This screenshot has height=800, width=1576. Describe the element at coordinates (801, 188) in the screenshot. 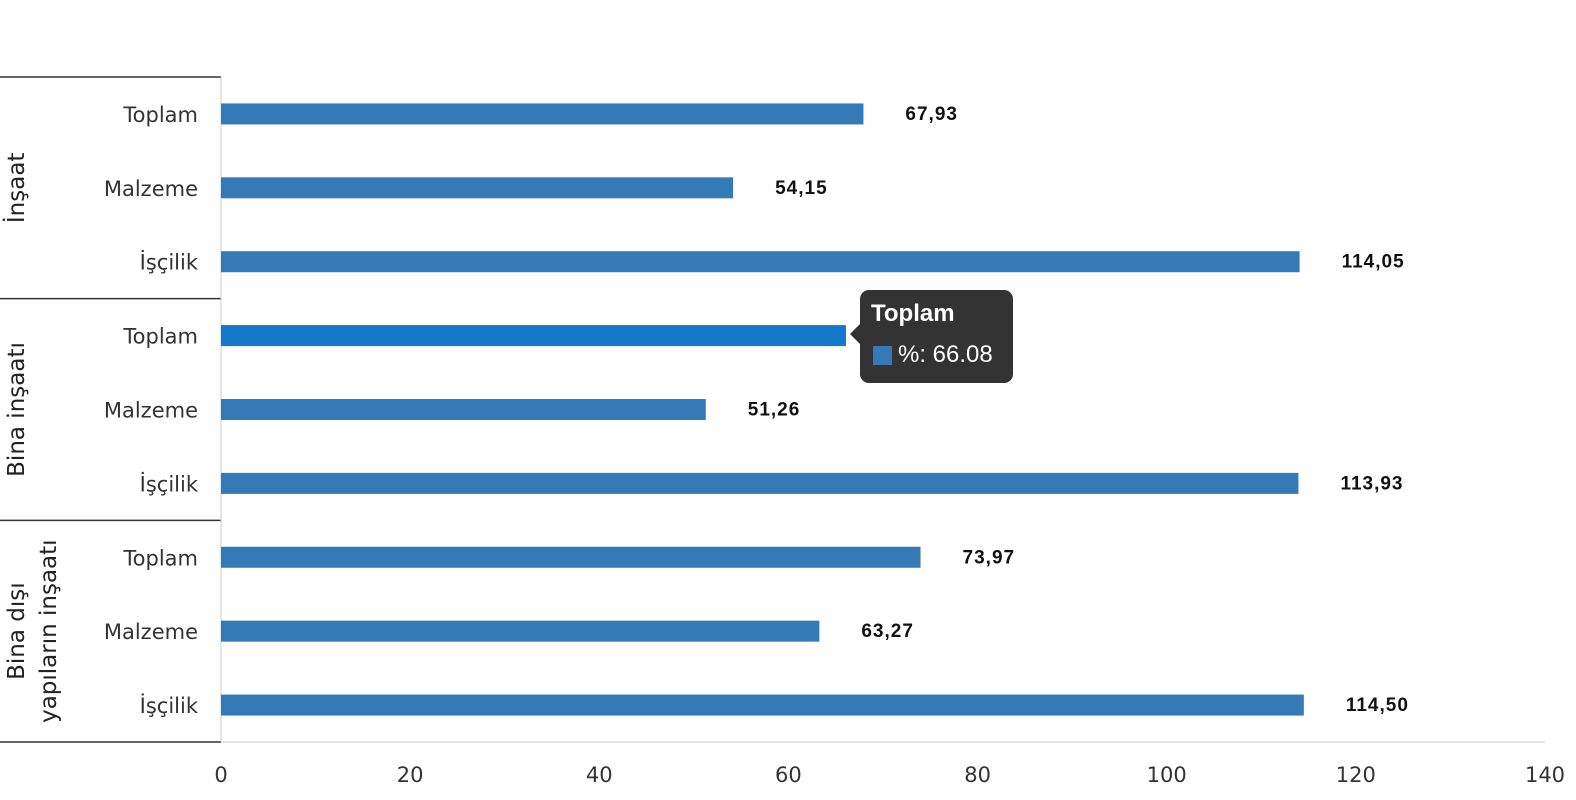

I see `data-label: 54,15` at that location.